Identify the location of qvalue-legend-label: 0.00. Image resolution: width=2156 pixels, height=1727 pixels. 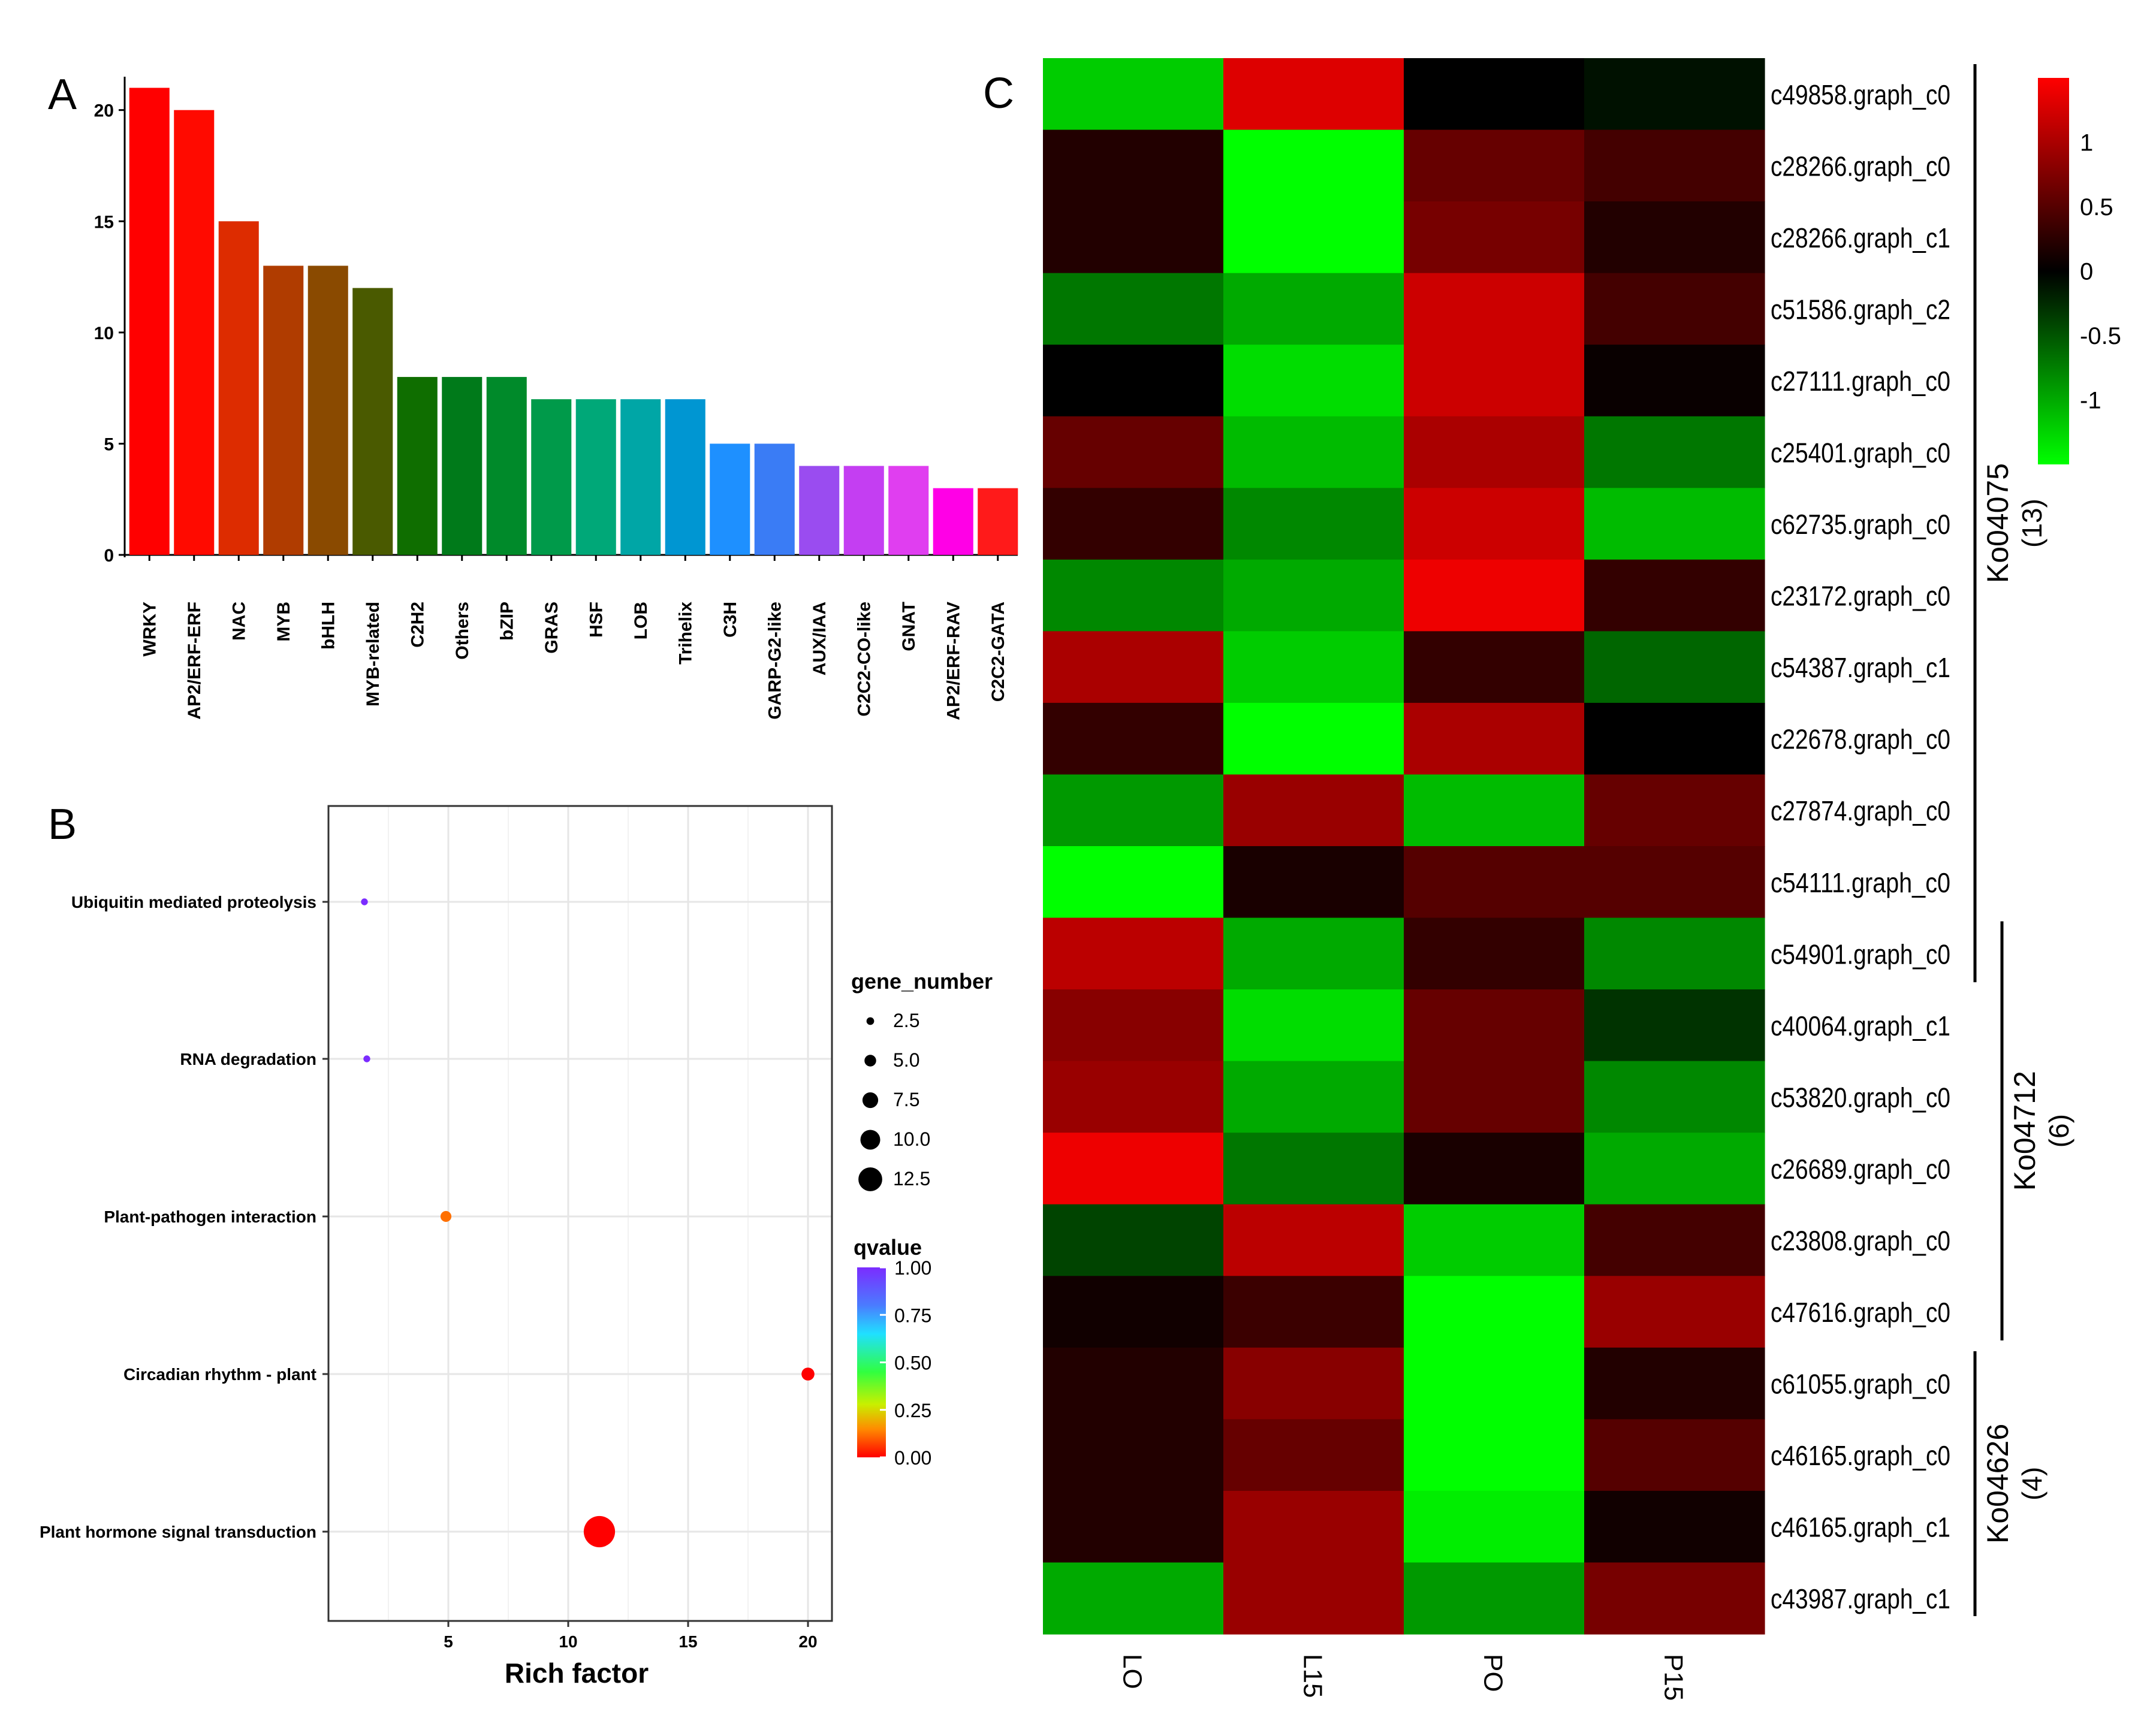
(912, 1458).